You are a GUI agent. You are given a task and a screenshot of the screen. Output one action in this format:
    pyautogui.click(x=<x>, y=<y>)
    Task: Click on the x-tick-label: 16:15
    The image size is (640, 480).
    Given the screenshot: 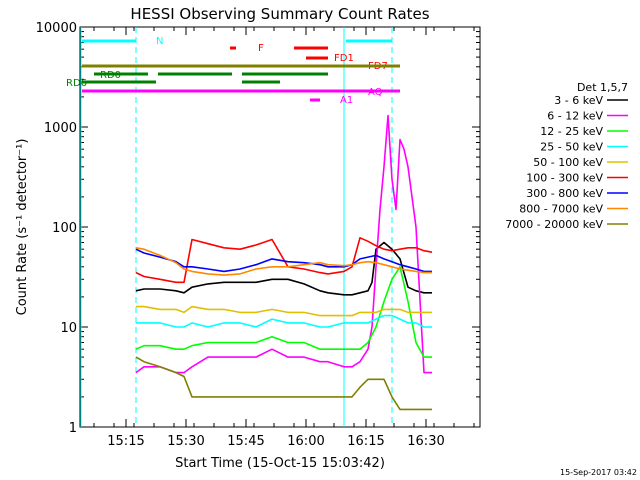 What is the action you would take?
    pyautogui.click(x=365, y=441)
    